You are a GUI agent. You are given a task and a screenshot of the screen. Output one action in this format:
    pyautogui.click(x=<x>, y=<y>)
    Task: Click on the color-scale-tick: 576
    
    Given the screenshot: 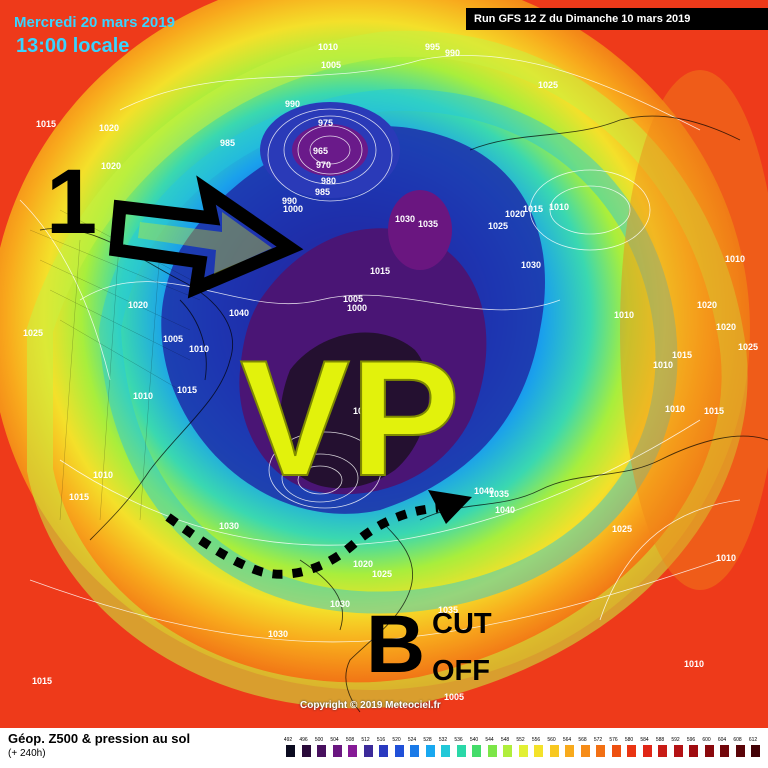 What is the action you would take?
    pyautogui.click(x=613, y=740)
    